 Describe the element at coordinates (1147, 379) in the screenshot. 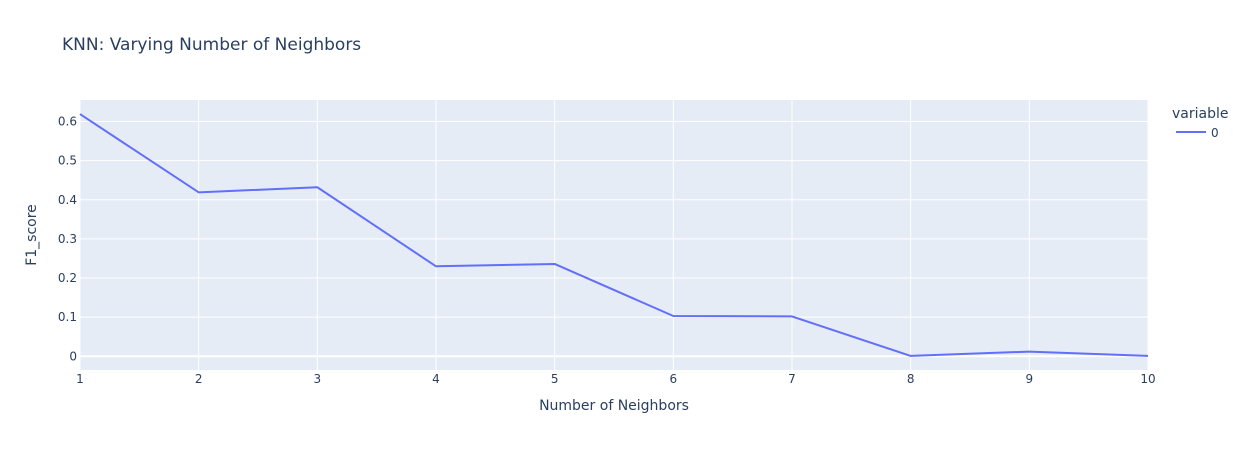

I see `x-tick-label: 10` at that location.